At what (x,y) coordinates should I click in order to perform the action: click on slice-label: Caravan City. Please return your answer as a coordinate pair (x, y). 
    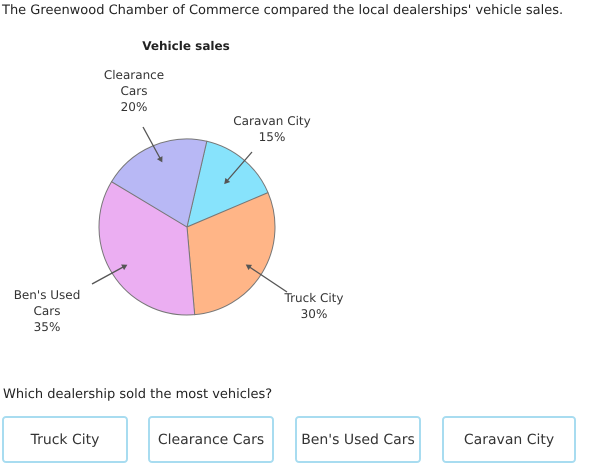
    Looking at the image, I should click on (272, 121).